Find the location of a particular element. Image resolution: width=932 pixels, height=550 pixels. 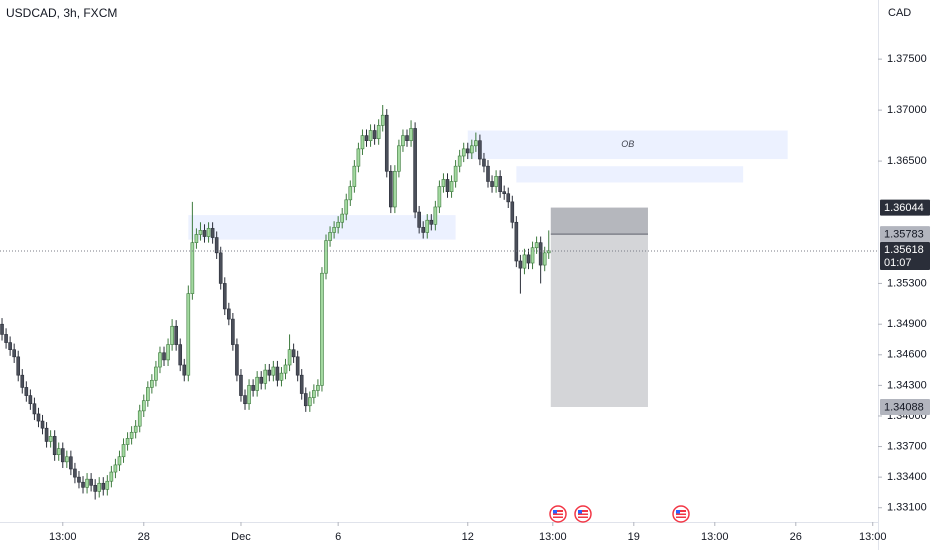

bar-countdown: 01:07 is located at coordinates (898, 263).